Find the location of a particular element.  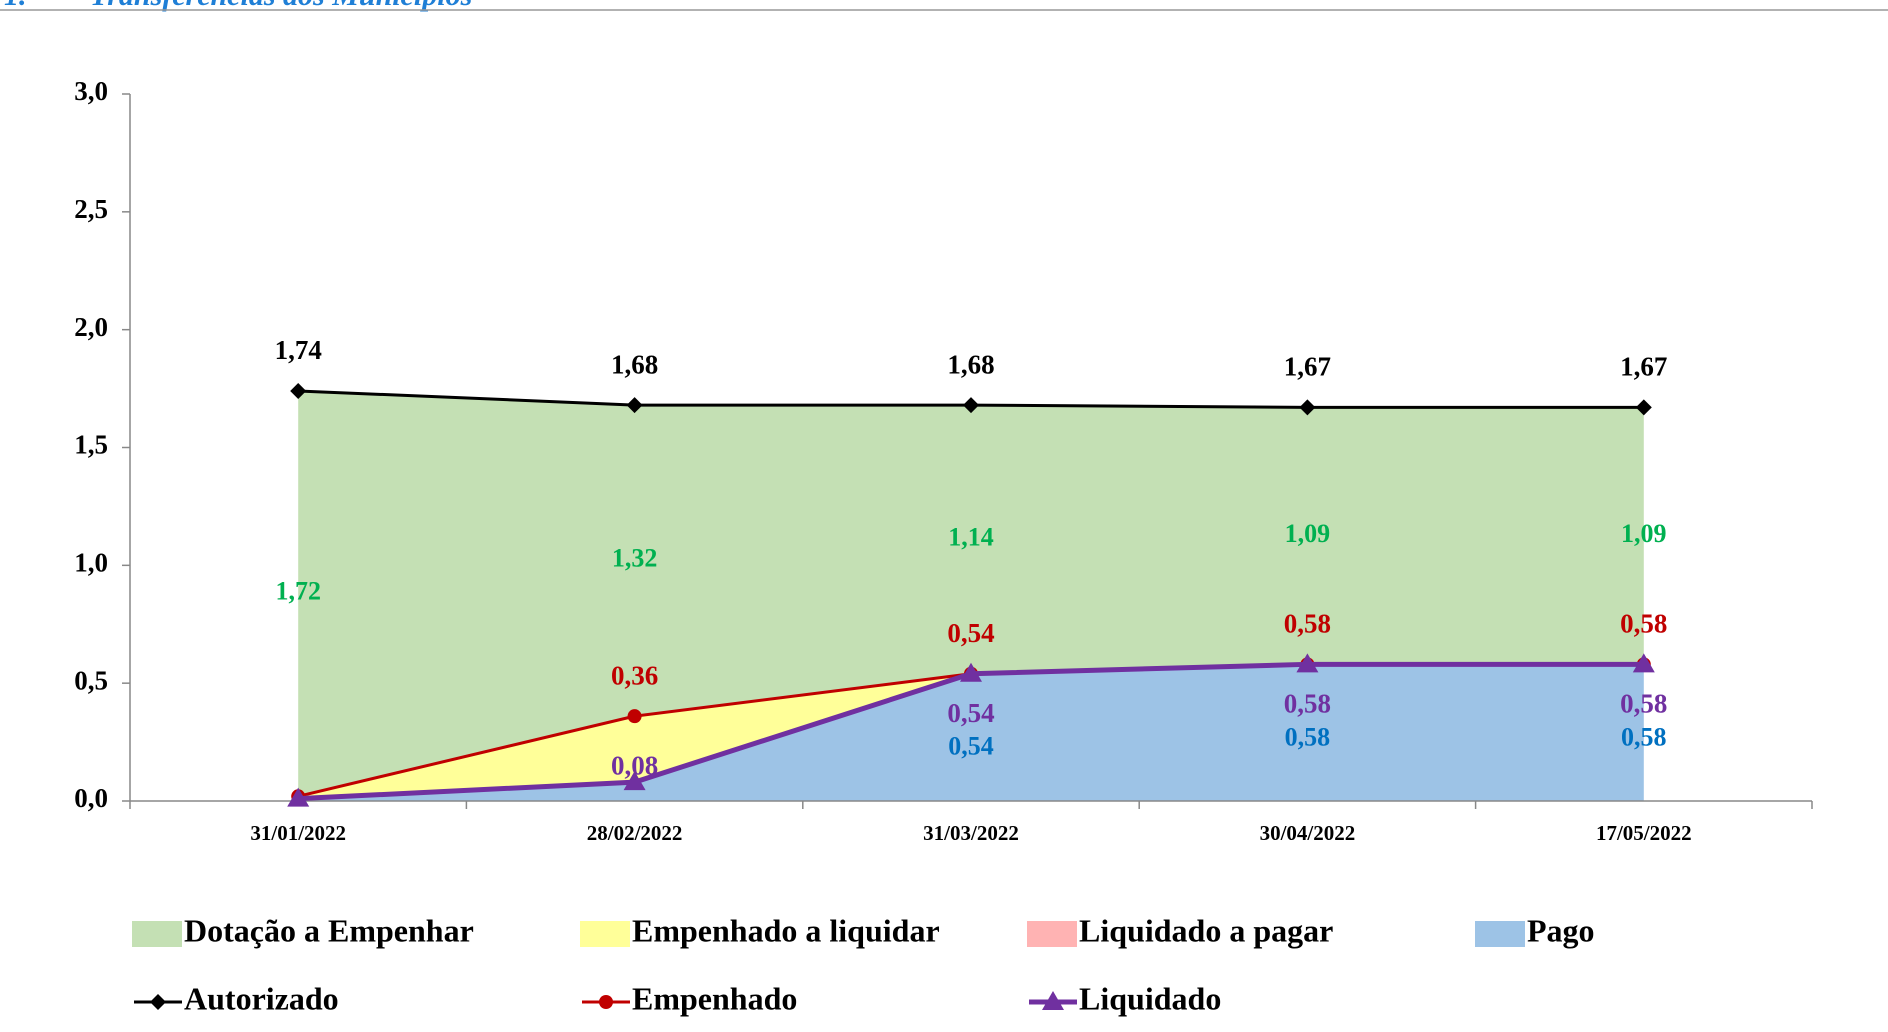

line-value-label: 1,74 is located at coordinates (298, 350).